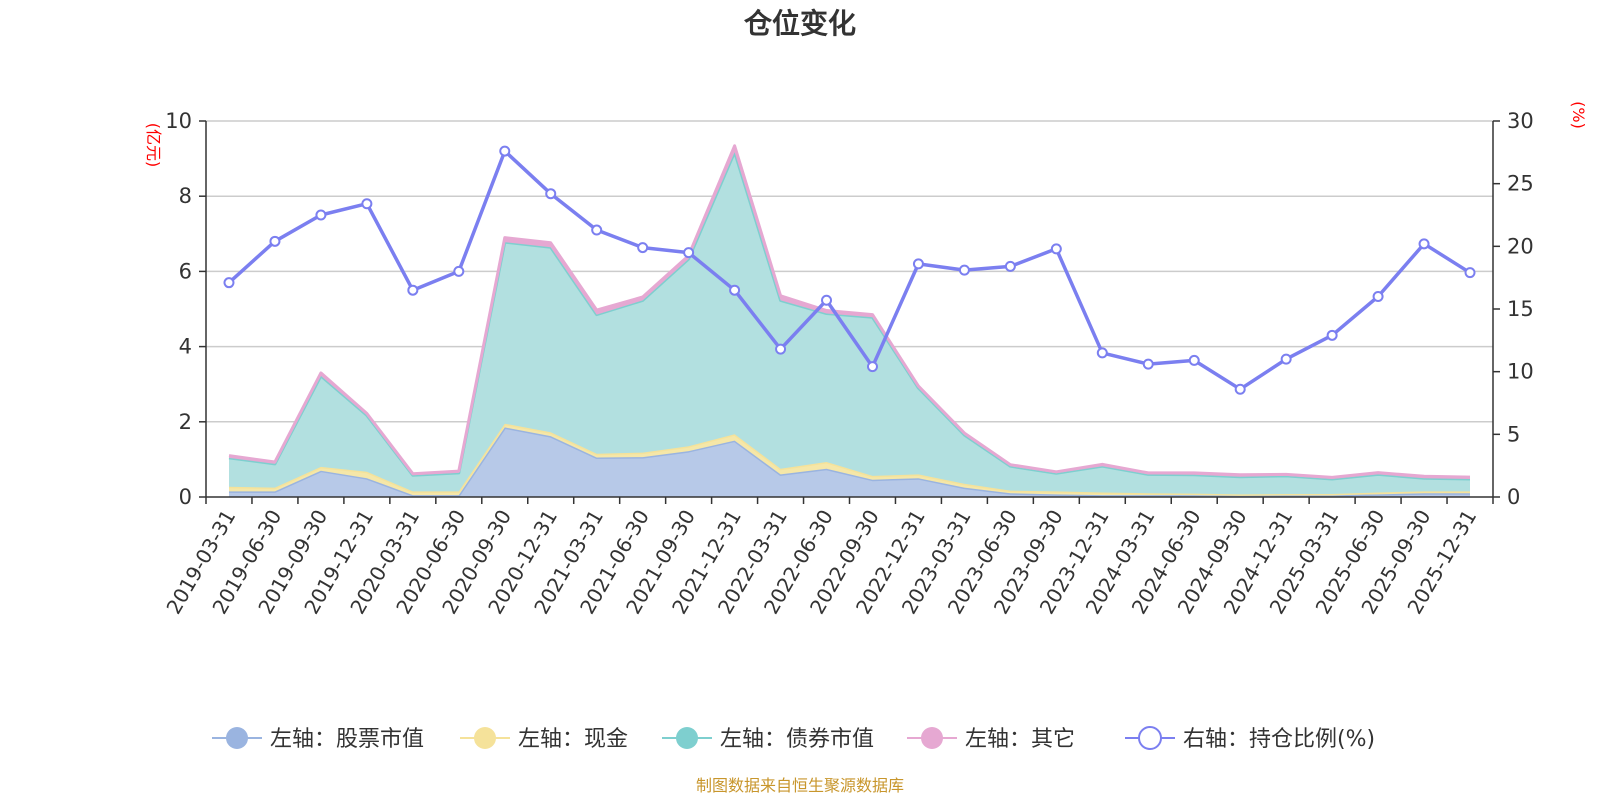 Image resolution: width=1600 pixels, height=800 pixels. I want to click on legend-marker-ratio, so click(1150, 738).